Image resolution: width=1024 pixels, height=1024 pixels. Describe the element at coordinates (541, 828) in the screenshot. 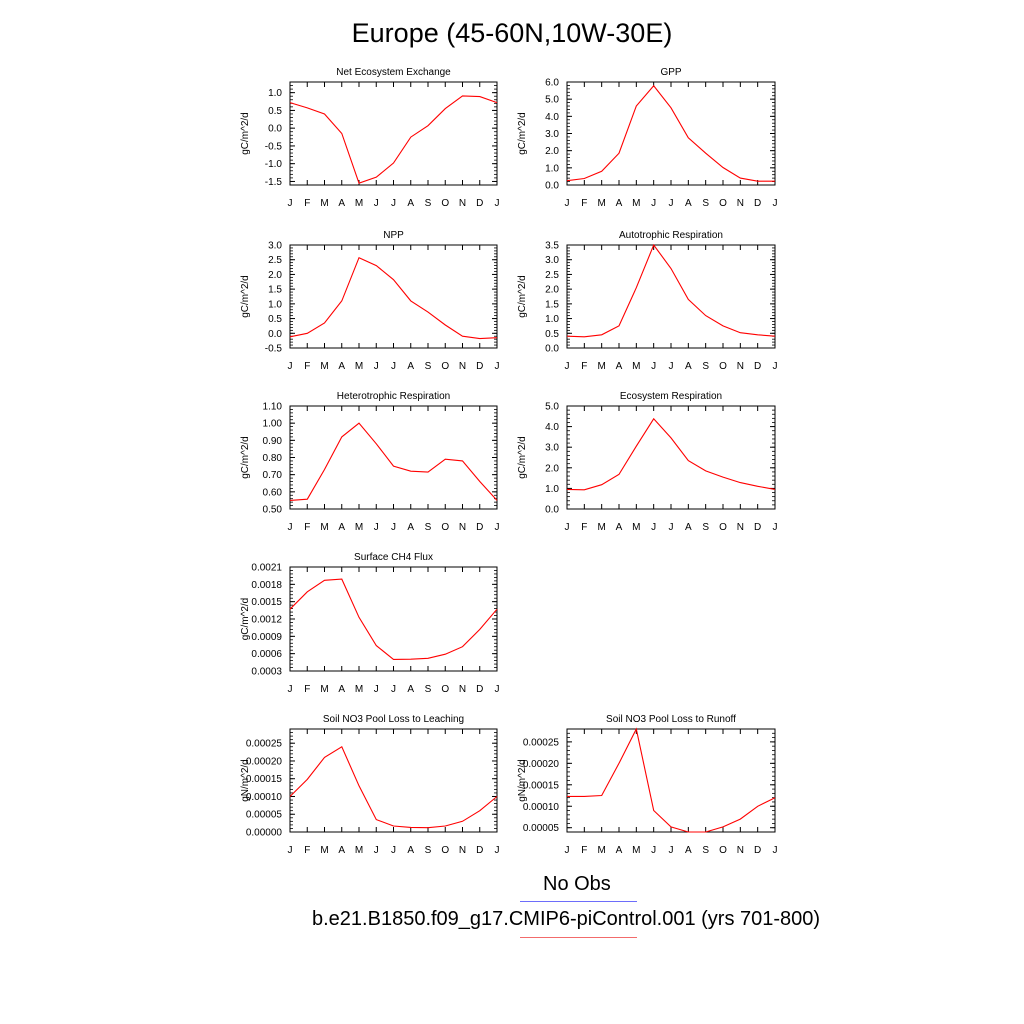

I see `y-tick-label: 0.00005` at that location.